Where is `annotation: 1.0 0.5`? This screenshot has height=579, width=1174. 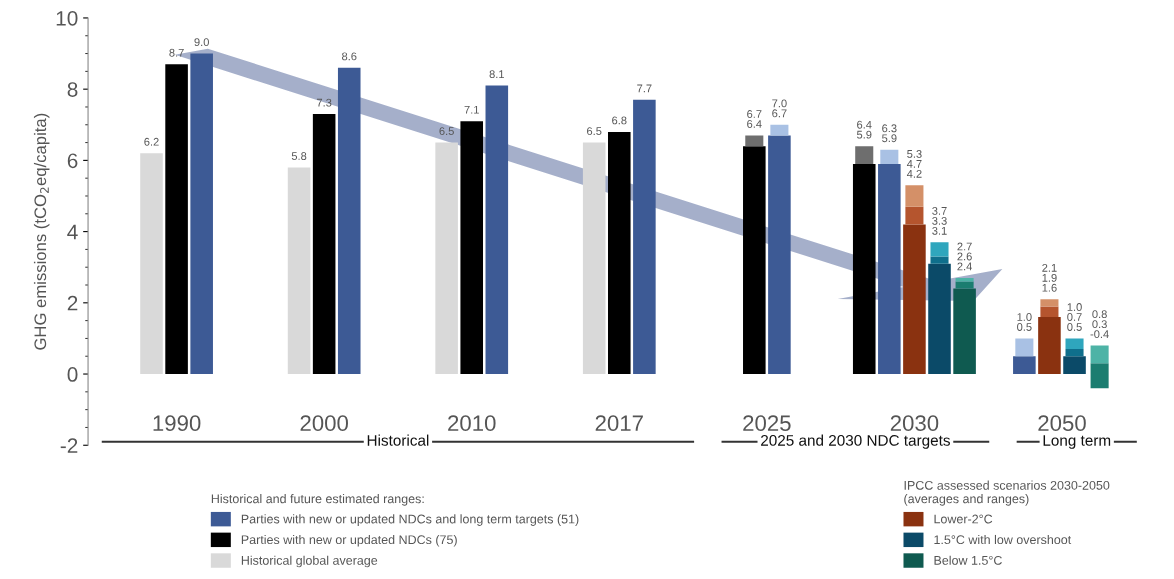
annotation: 1.0 0.5 is located at coordinates (1024, 322).